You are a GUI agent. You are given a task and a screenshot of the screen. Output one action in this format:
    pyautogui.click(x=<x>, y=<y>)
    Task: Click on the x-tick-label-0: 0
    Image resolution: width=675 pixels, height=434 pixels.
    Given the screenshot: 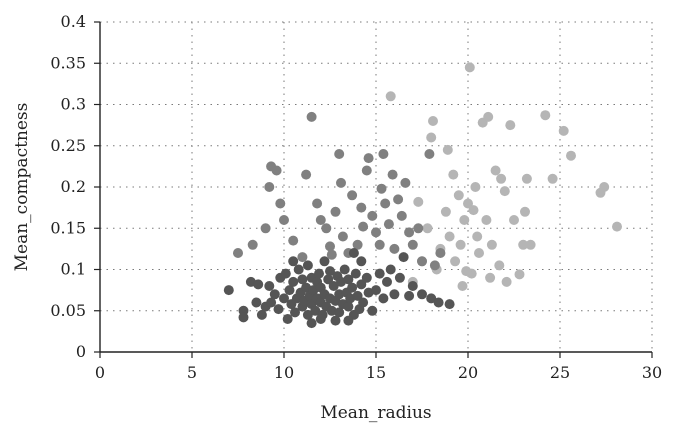 What is the action you would take?
    pyautogui.click(x=100, y=372)
    